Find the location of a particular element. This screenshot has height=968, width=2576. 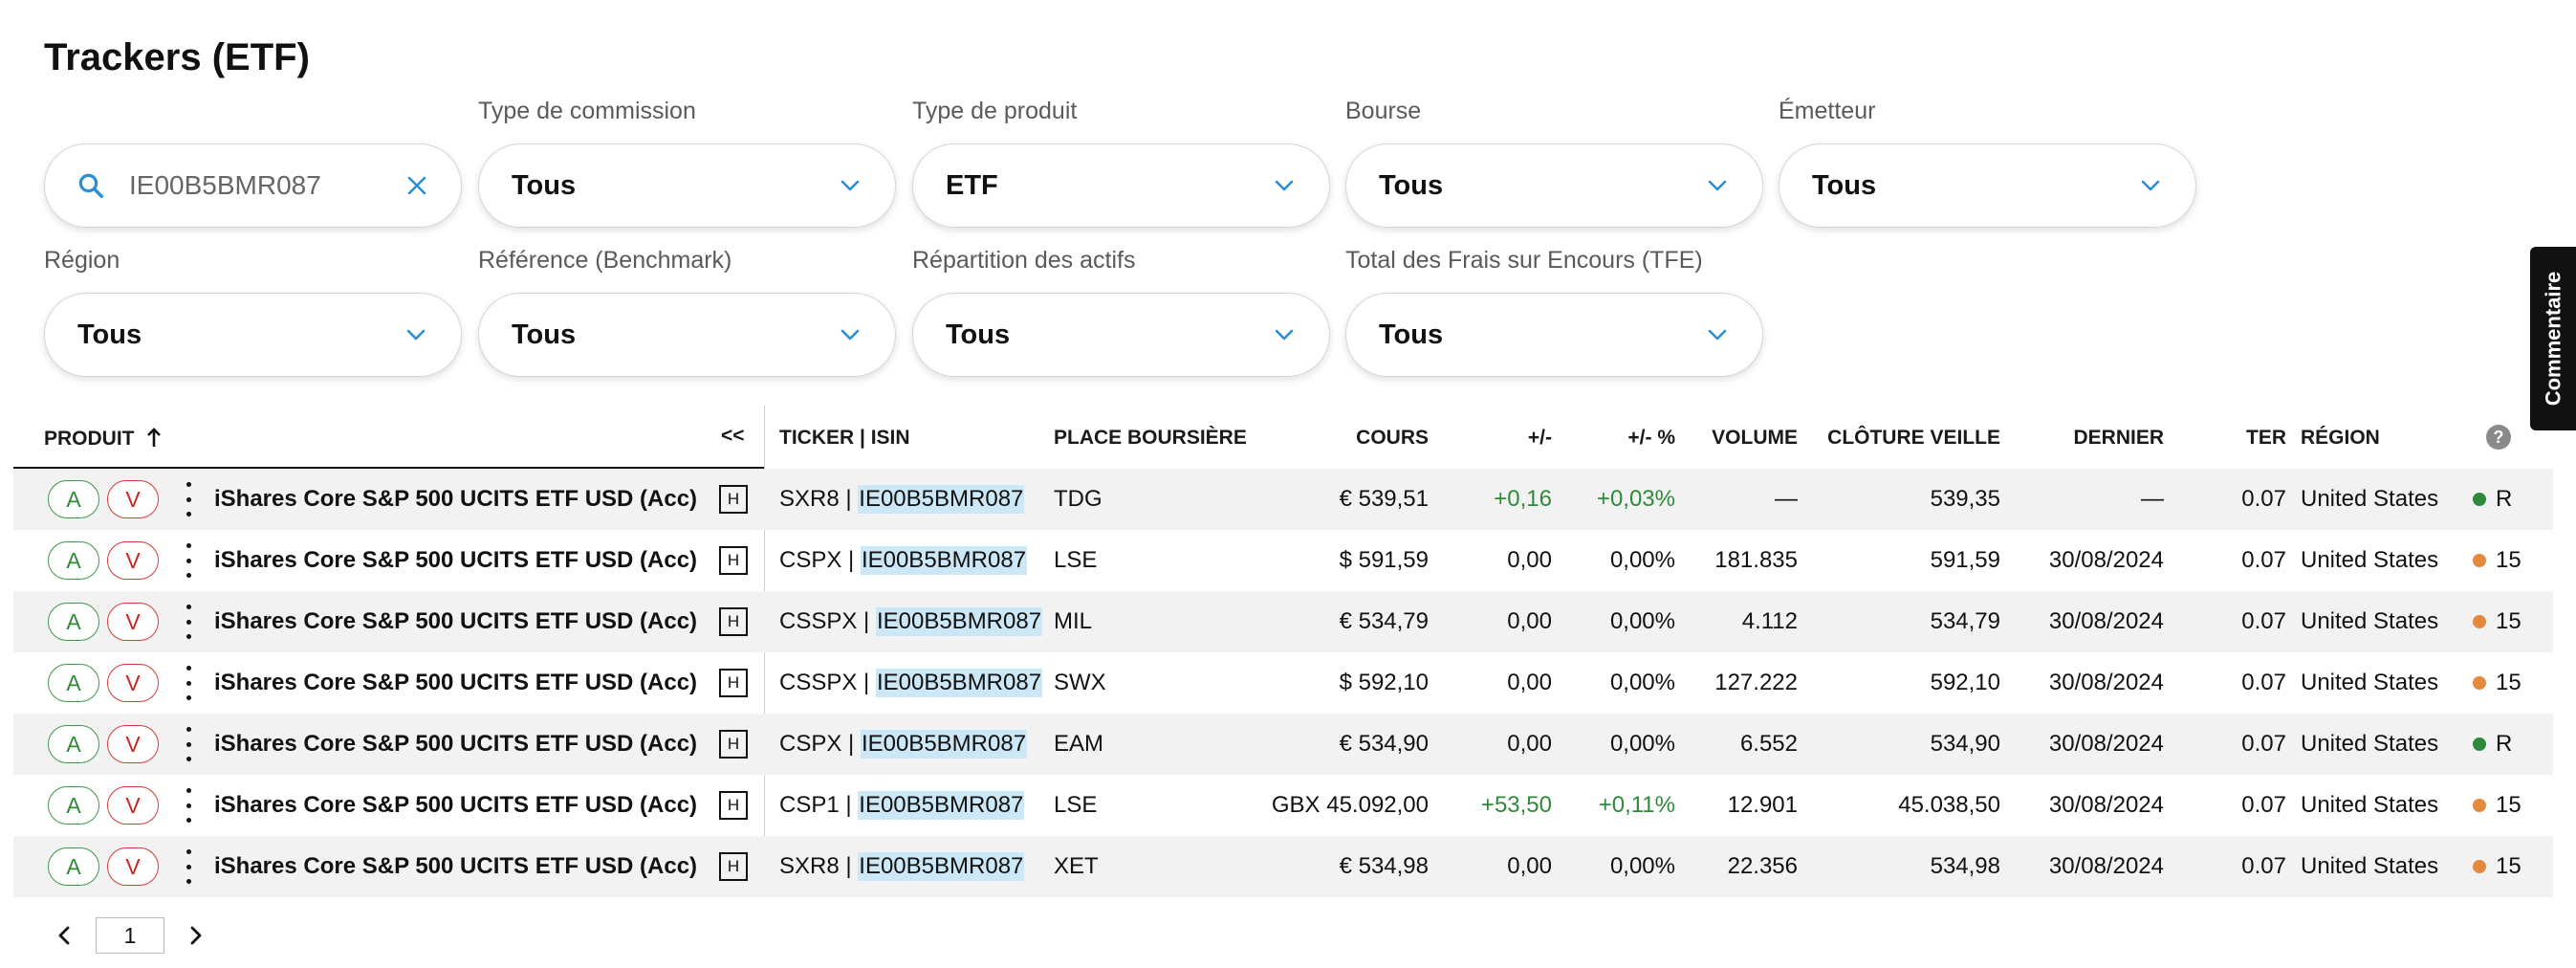

filter-issuer-select: Tous is located at coordinates (1988, 185).